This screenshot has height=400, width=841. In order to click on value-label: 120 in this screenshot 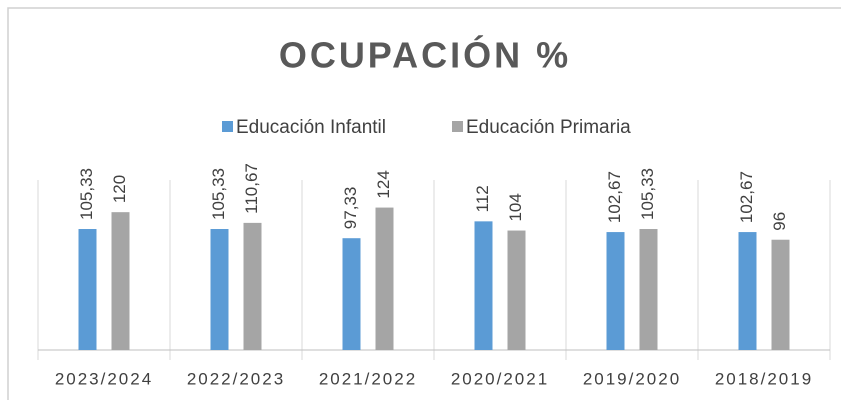, I will do `click(119, 189)`.